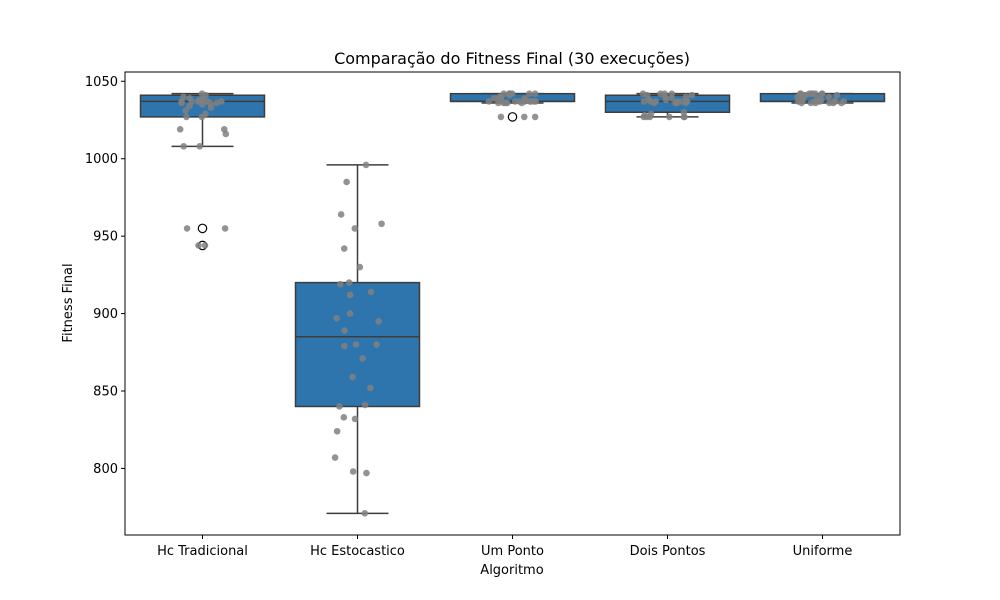  I want to click on y-tick-label: 1050, so click(101, 82).